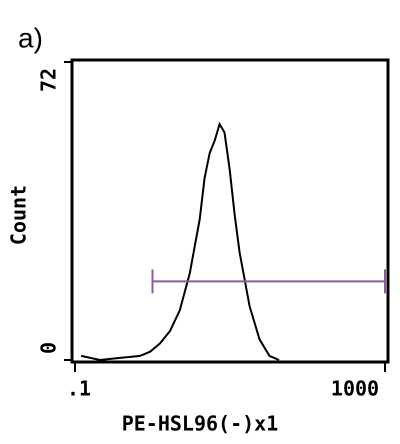 The width and height of the screenshot is (400, 444). I want to click on y-tick-label: 0, so click(49, 348).